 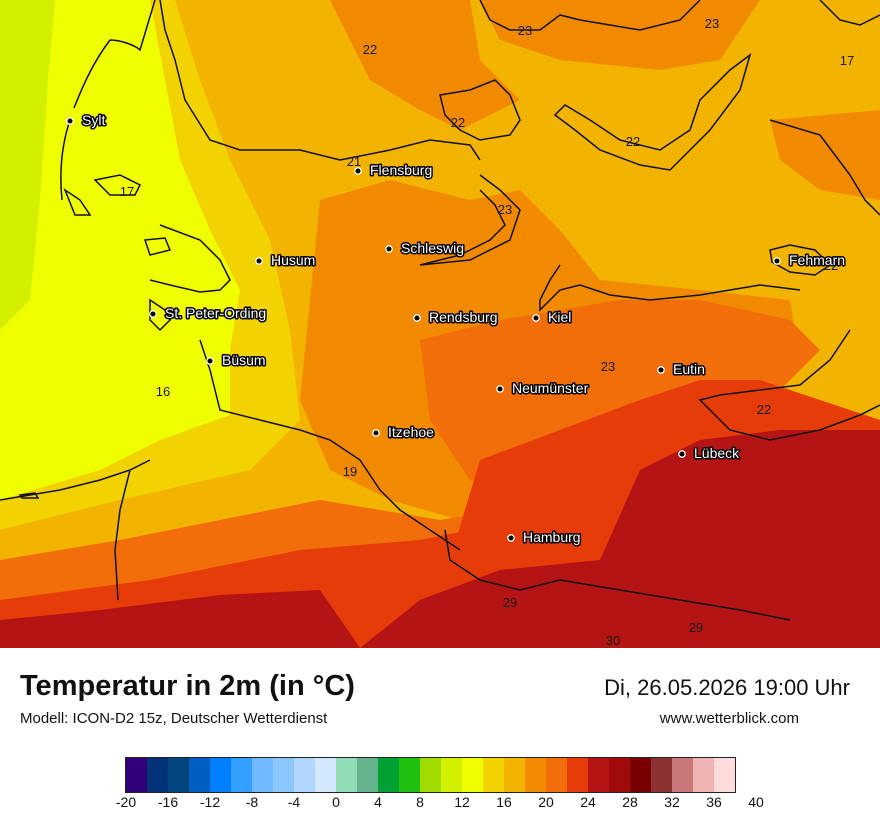 I want to click on legend-tick-label: 0, so click(x=336, y=802).